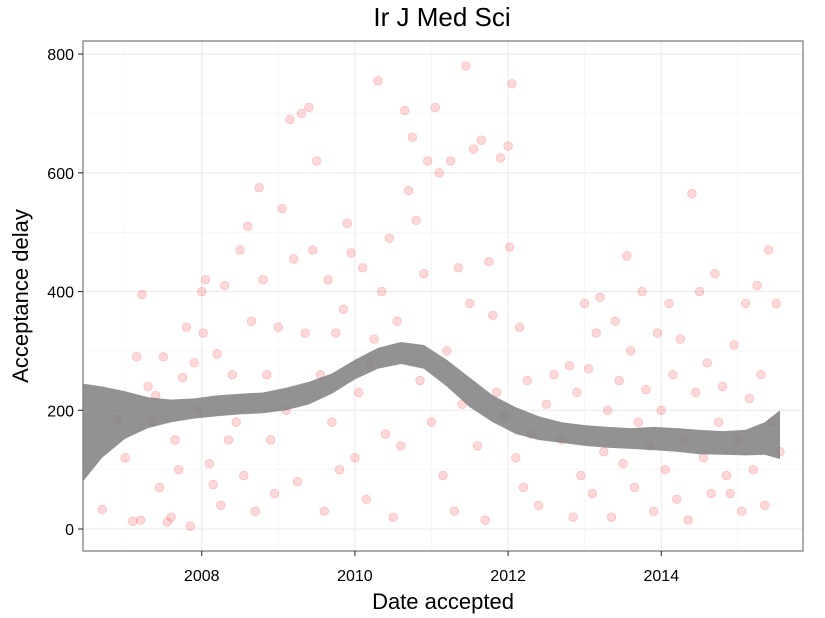 The height and width of the screenshot is (618, 825). What do you see at coordinates (60, 55) in the screenshot?
I see `y-tick-label: 800` at bounding box center [60, 55].